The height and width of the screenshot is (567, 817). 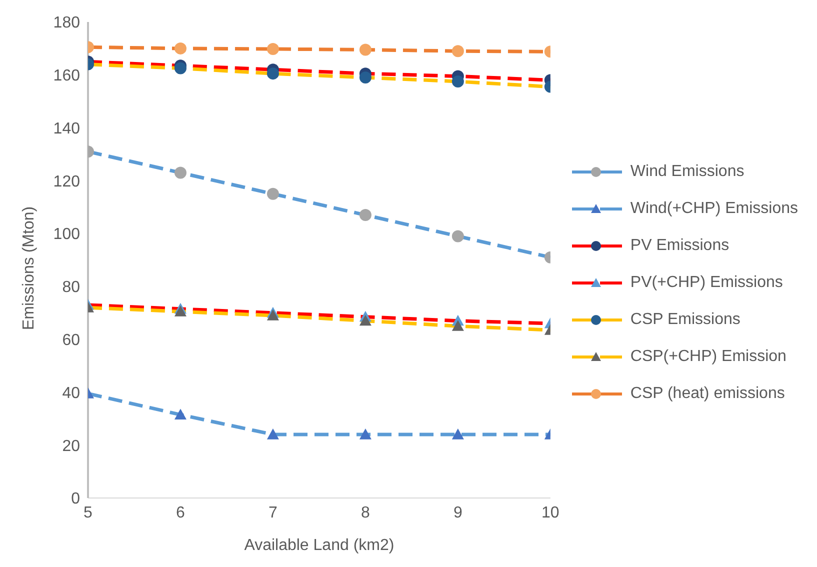 I want to click on y-tick-label: 140, so click(x=66, y=129).